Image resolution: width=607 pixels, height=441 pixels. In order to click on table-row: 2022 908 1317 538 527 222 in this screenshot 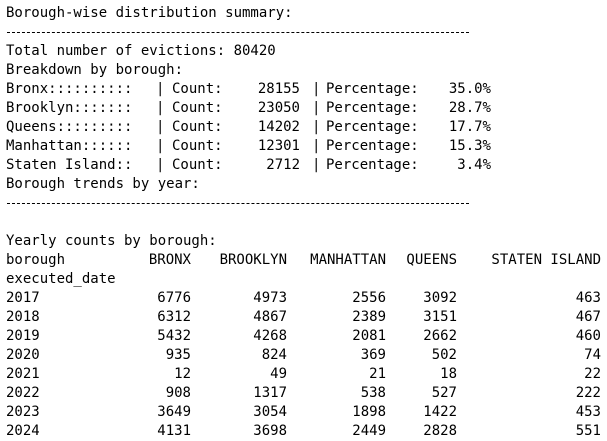, I will do `click(306, 393)`.